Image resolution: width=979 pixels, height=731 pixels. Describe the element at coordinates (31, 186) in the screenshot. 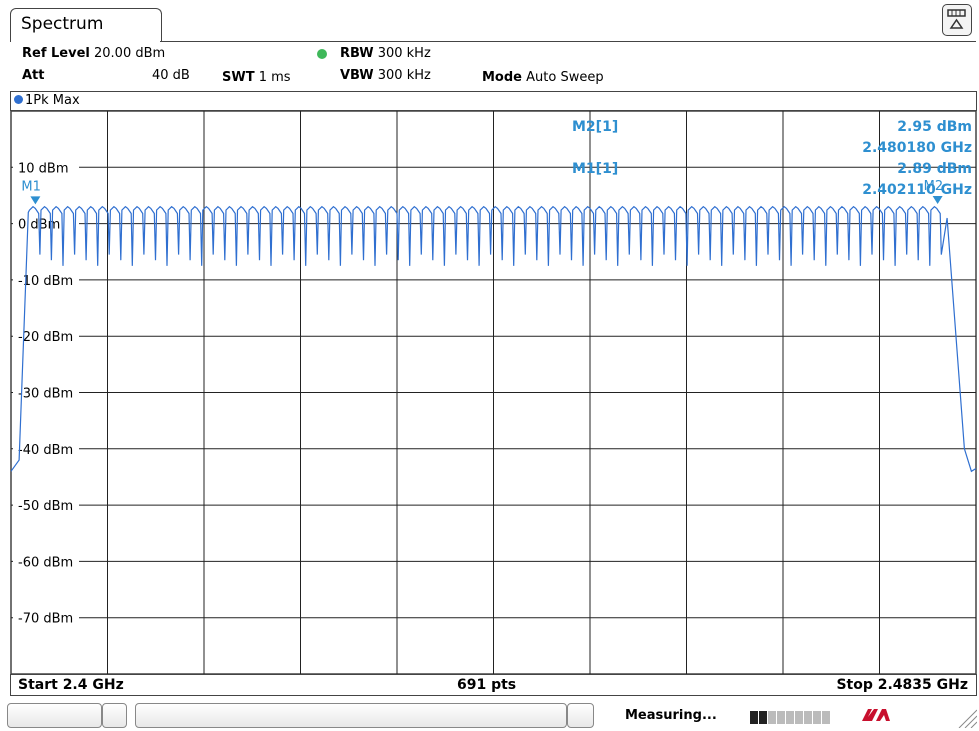

I see `marker-m1-label: M1` at that location.